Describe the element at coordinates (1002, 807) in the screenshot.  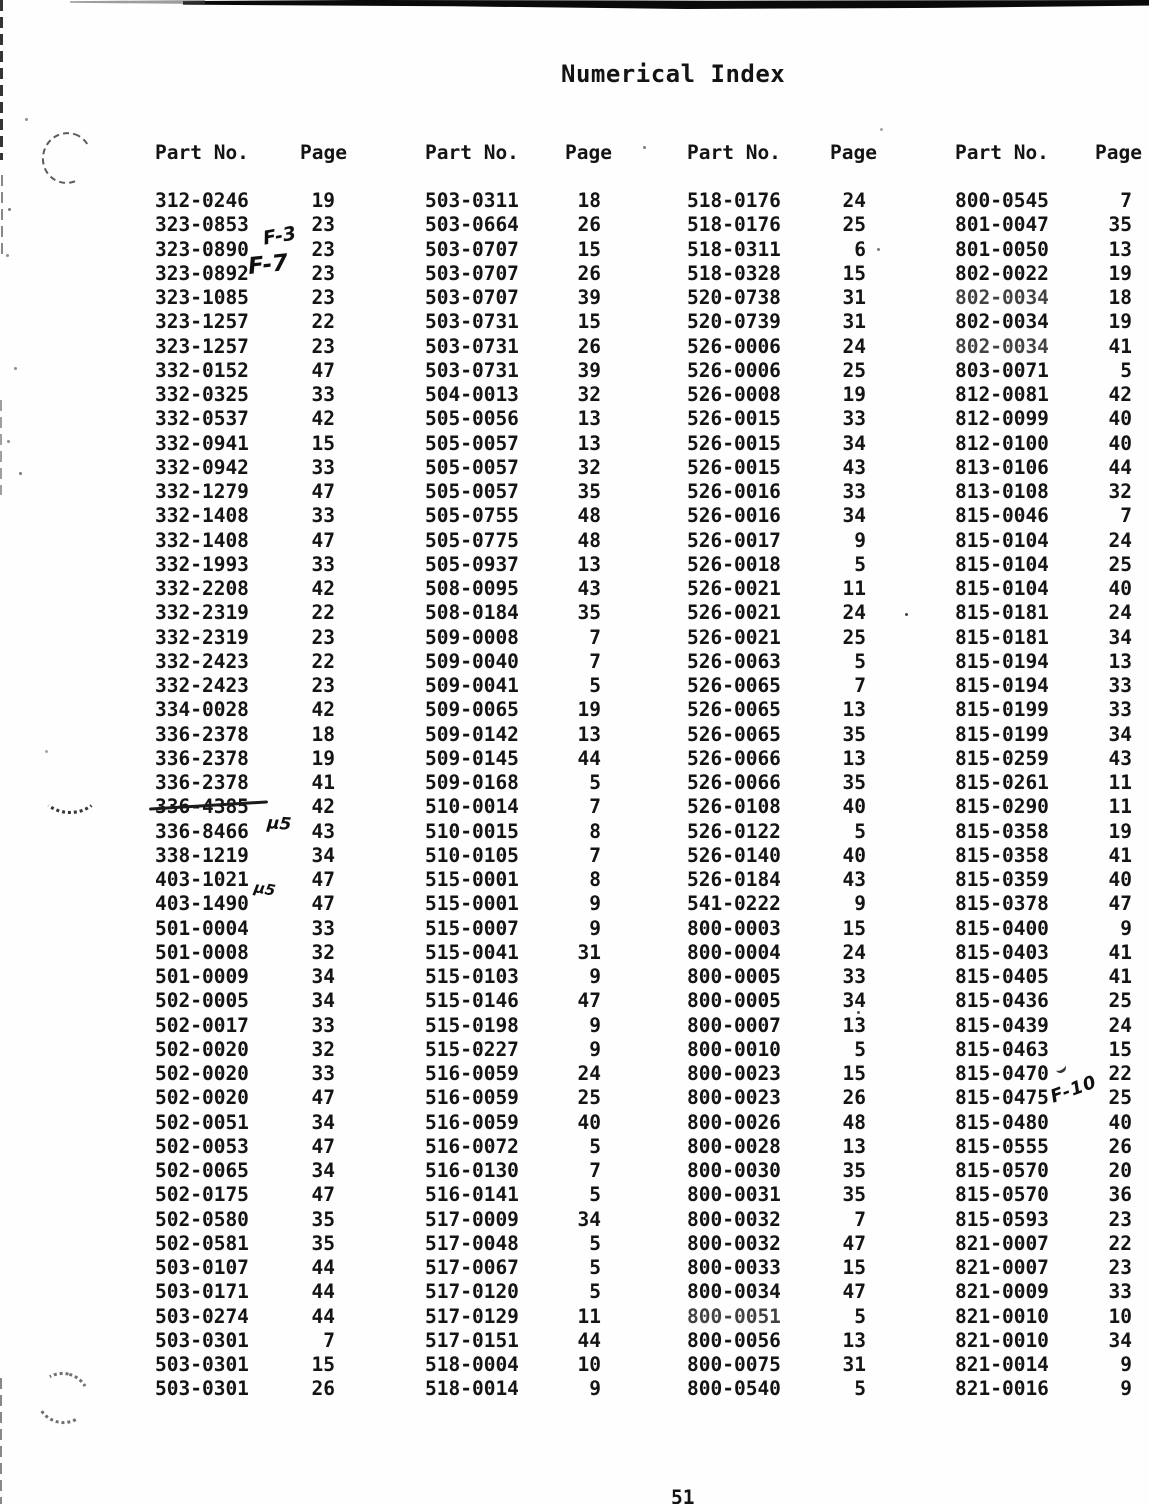
I see `part-number: 815-0290` at that location.